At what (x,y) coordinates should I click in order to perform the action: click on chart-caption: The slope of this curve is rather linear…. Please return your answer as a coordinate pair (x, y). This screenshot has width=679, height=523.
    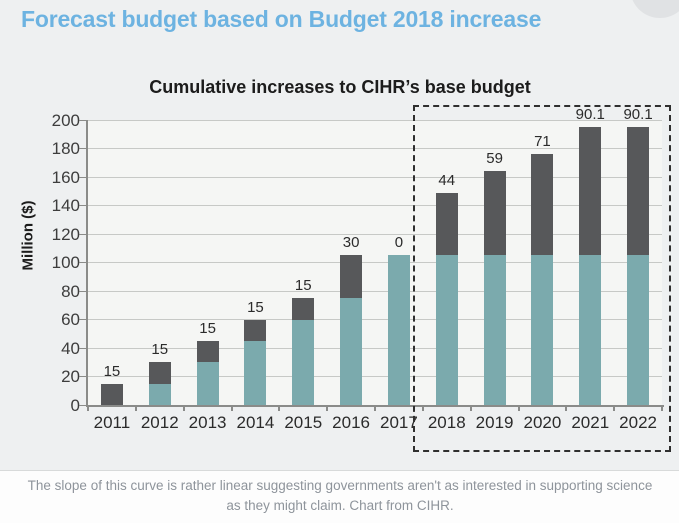
    Looking at the image, I should click on (340, 495).